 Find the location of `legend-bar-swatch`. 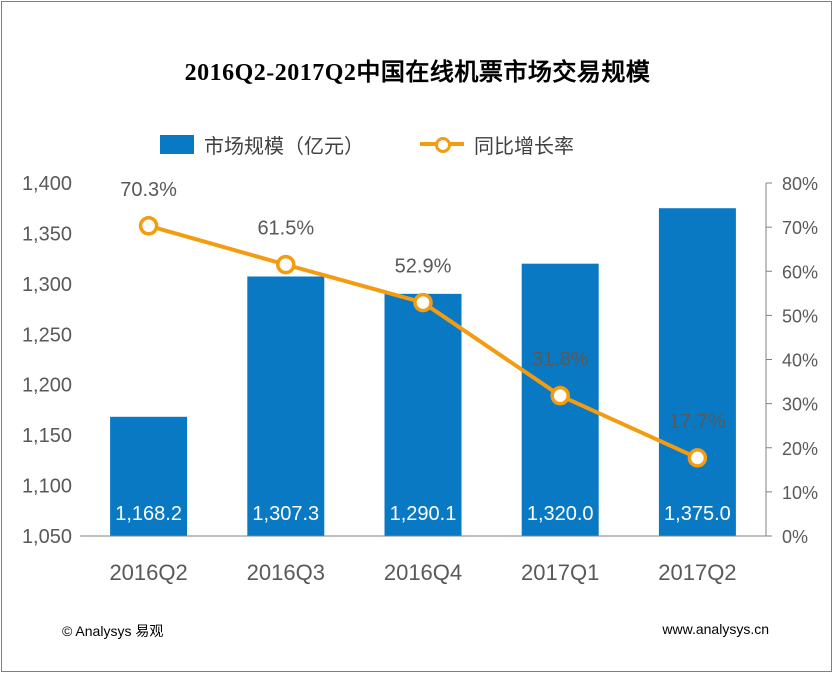

legend-bar-swatch is located at coordinates (177, 144).